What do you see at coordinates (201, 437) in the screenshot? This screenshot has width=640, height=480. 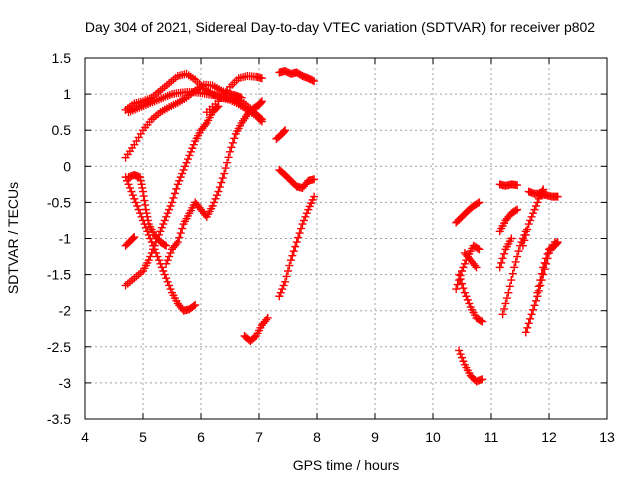 I see `x-tick-label: 6` at bounding box center [201, 437].